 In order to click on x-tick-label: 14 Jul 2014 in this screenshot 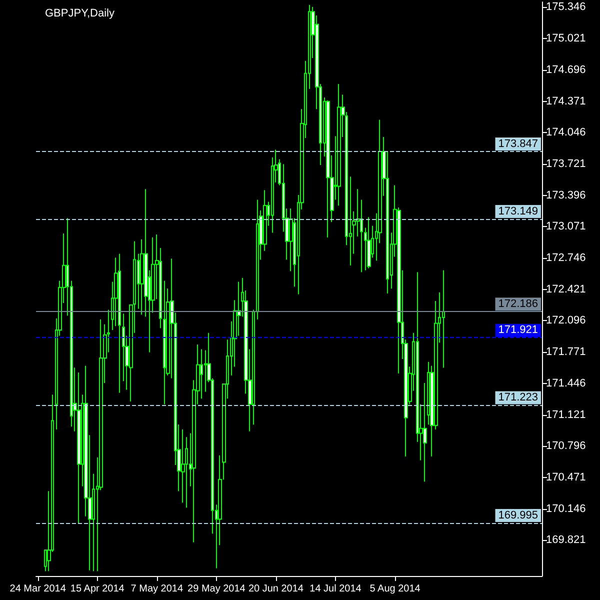, I will do `click(336, 589)`.